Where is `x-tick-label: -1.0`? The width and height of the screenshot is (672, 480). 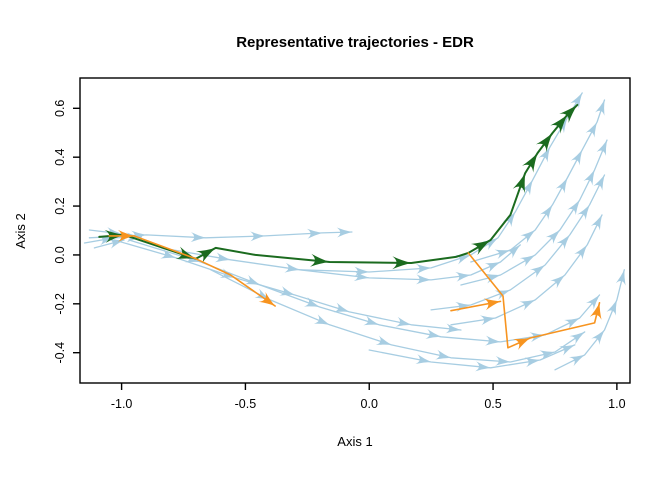
x-tick-label: -1.0 is located at coordinates (122, 404).